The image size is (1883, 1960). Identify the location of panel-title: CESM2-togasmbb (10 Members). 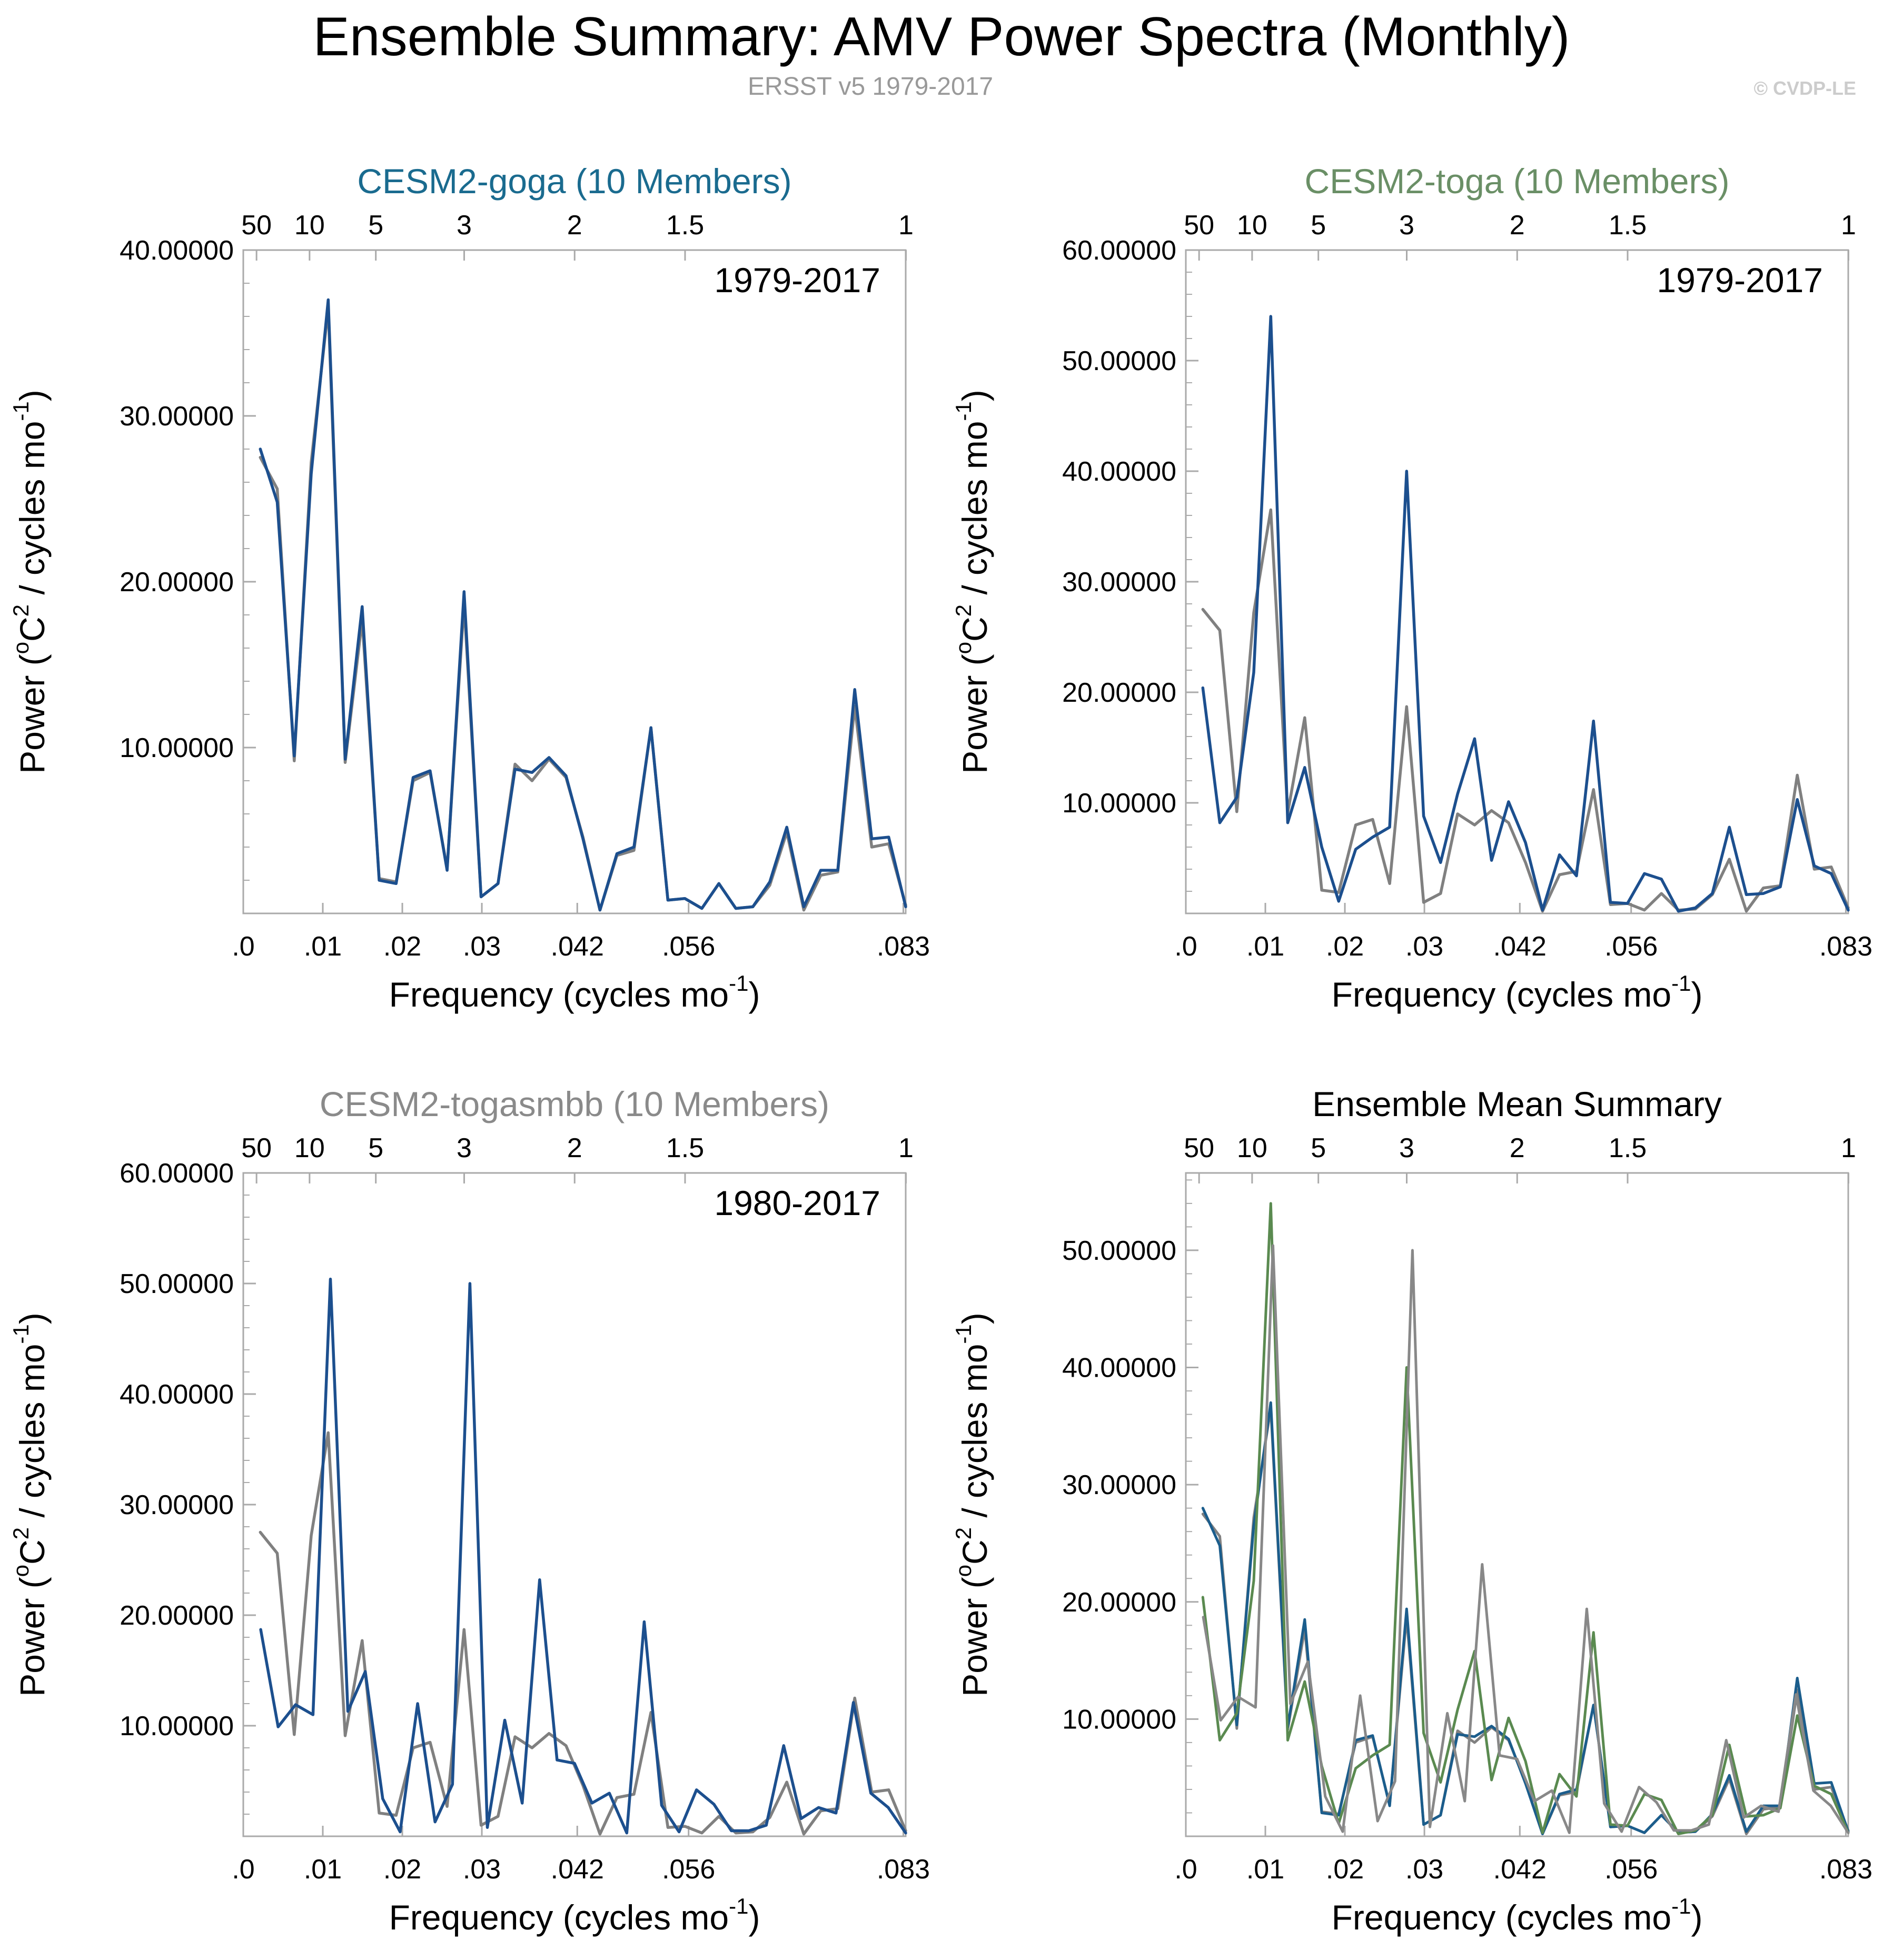
(574, 1104).